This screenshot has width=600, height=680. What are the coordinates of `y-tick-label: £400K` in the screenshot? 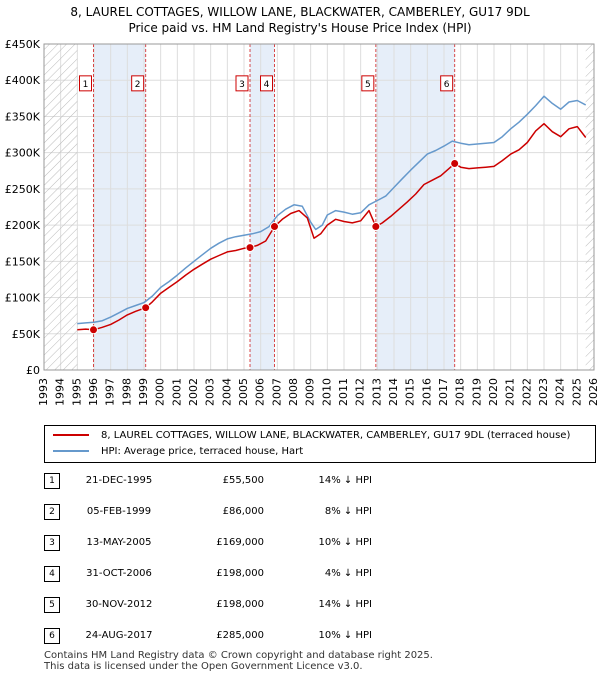 It's located at (23, 80).